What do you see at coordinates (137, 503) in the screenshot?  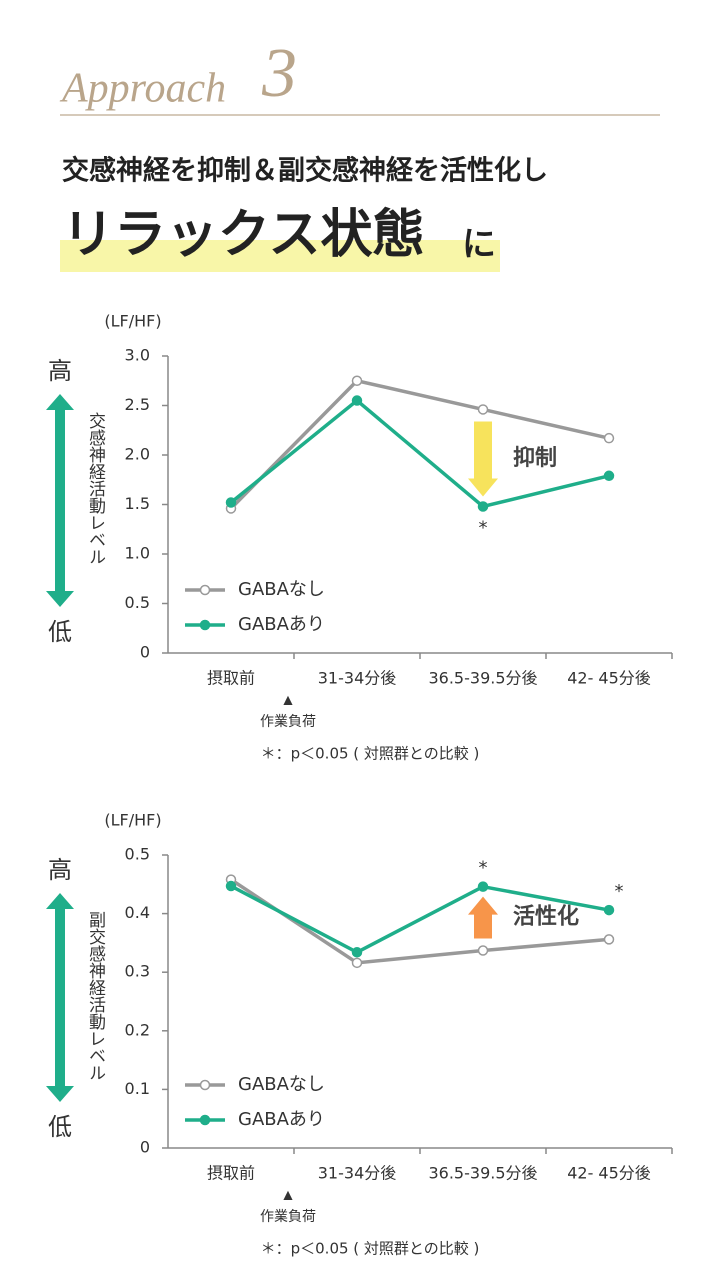 I see `y-tick-label: 1.5` at bounding box center [137, 503].